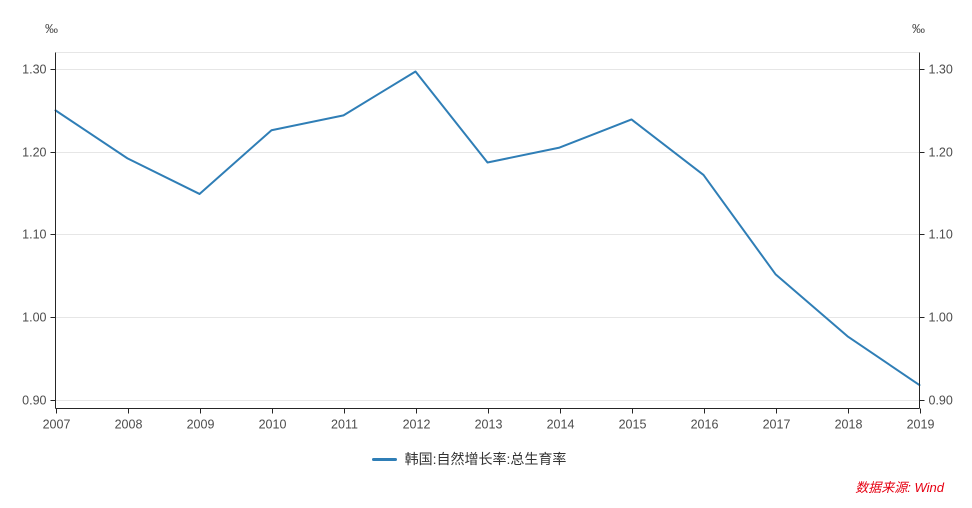  What do you see at coordinates (34, 318) in the screenshot?
I see `y-axis-tick-label-left: 1.00` at bounding box center [34, 318].